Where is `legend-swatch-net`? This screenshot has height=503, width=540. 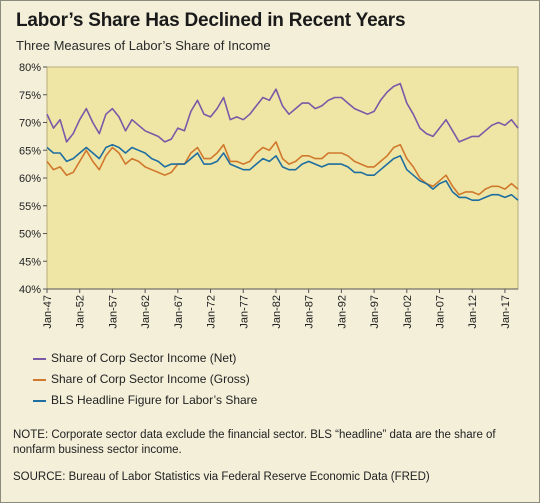 legend-swatch-net is located at coordinates (39, 359).